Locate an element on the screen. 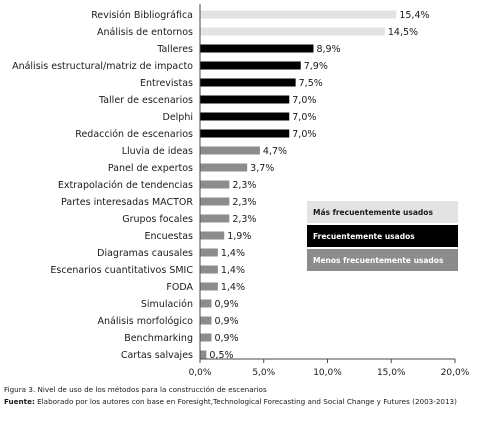 Image resolution: width=491 pixels, height=433 pixels. category-label: Grupos focales is located at coordinates (157, 219).